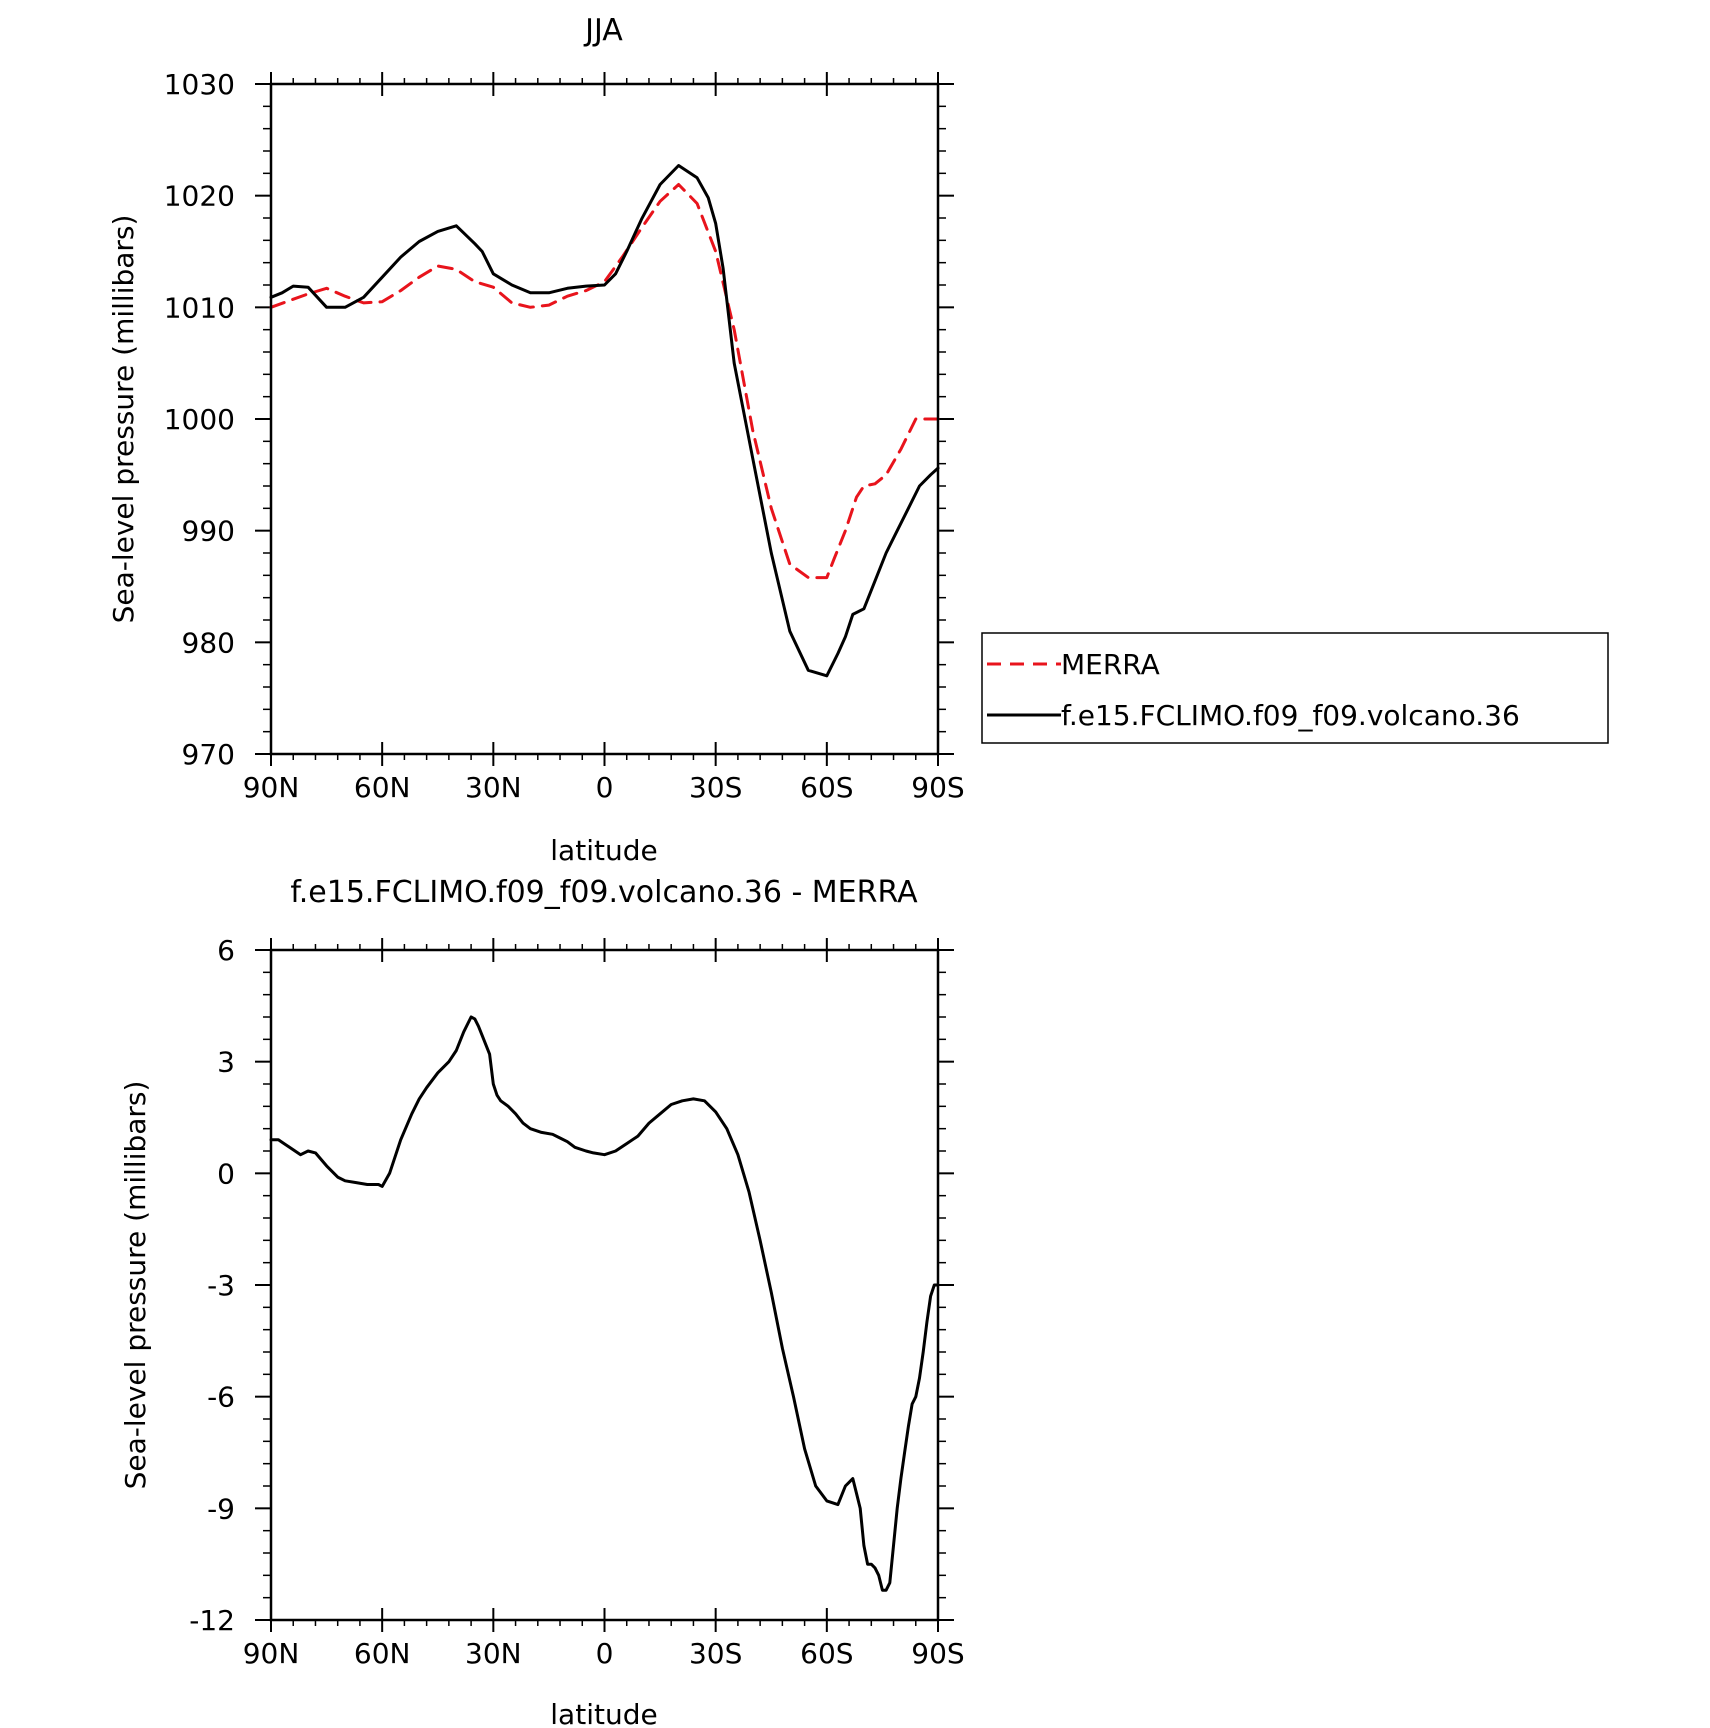  What do you see at coordinates (208, 754) in the screenshot?
I see `y-tick-label: 970` at bounding box center [208, 754].